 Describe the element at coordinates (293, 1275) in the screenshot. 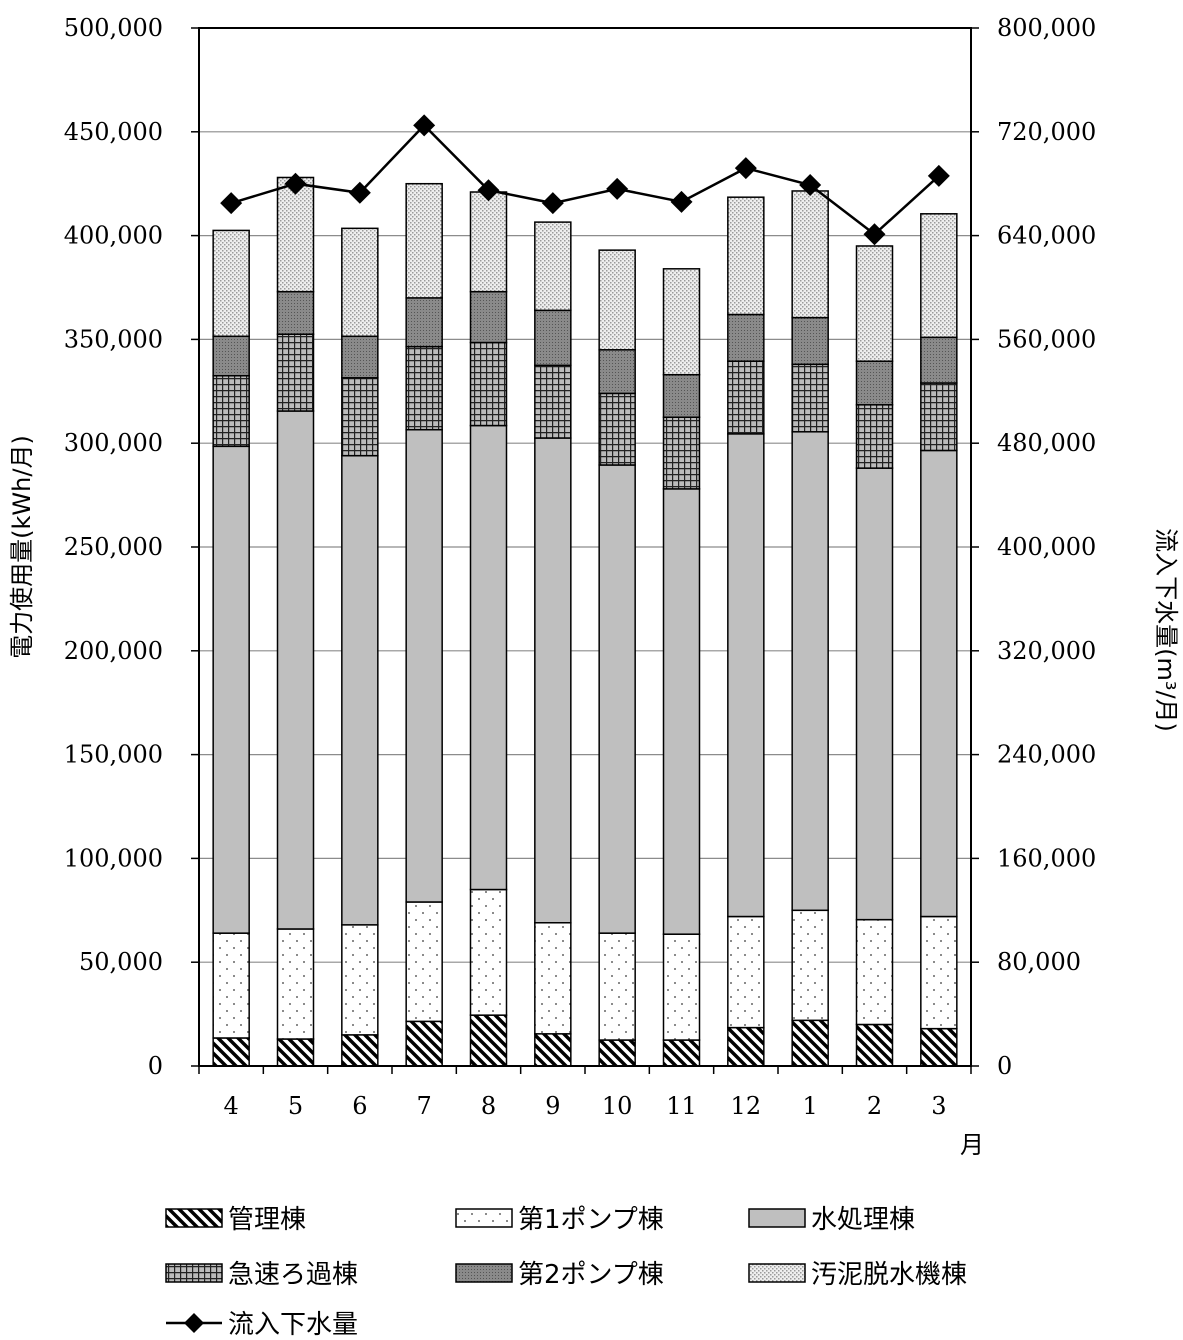

I see `legend-label: 急速ろ過棟` at that location.